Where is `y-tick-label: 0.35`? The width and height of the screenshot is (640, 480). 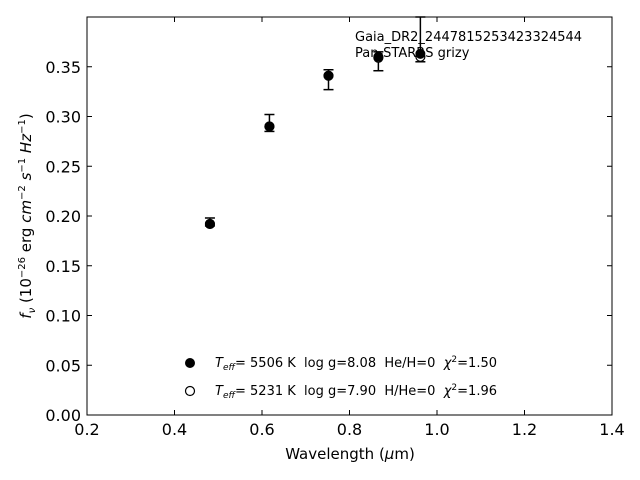
y-tick-label: 0.35 is located at coordinates (63, 67).